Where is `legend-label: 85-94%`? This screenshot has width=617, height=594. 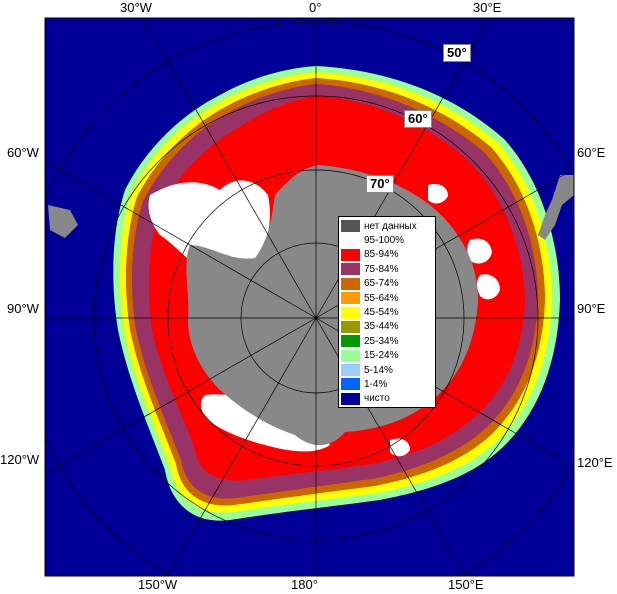
legend-label: 85-94% is located at coordinates (381, 255).